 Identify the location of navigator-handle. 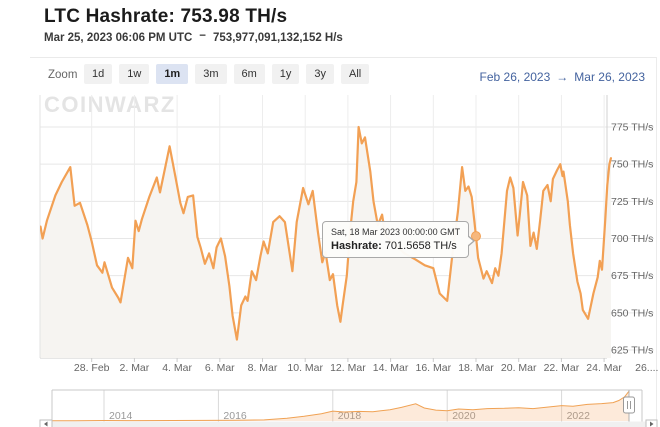
(629, 405).